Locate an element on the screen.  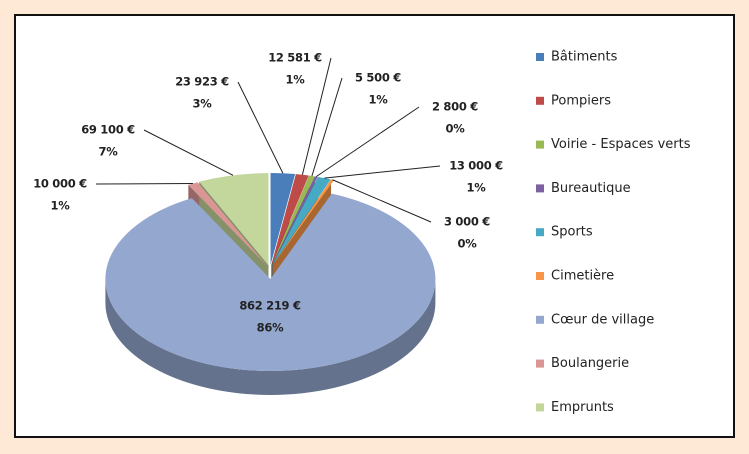
legend-label: Boulangerie is located at coordinates (590, 363).